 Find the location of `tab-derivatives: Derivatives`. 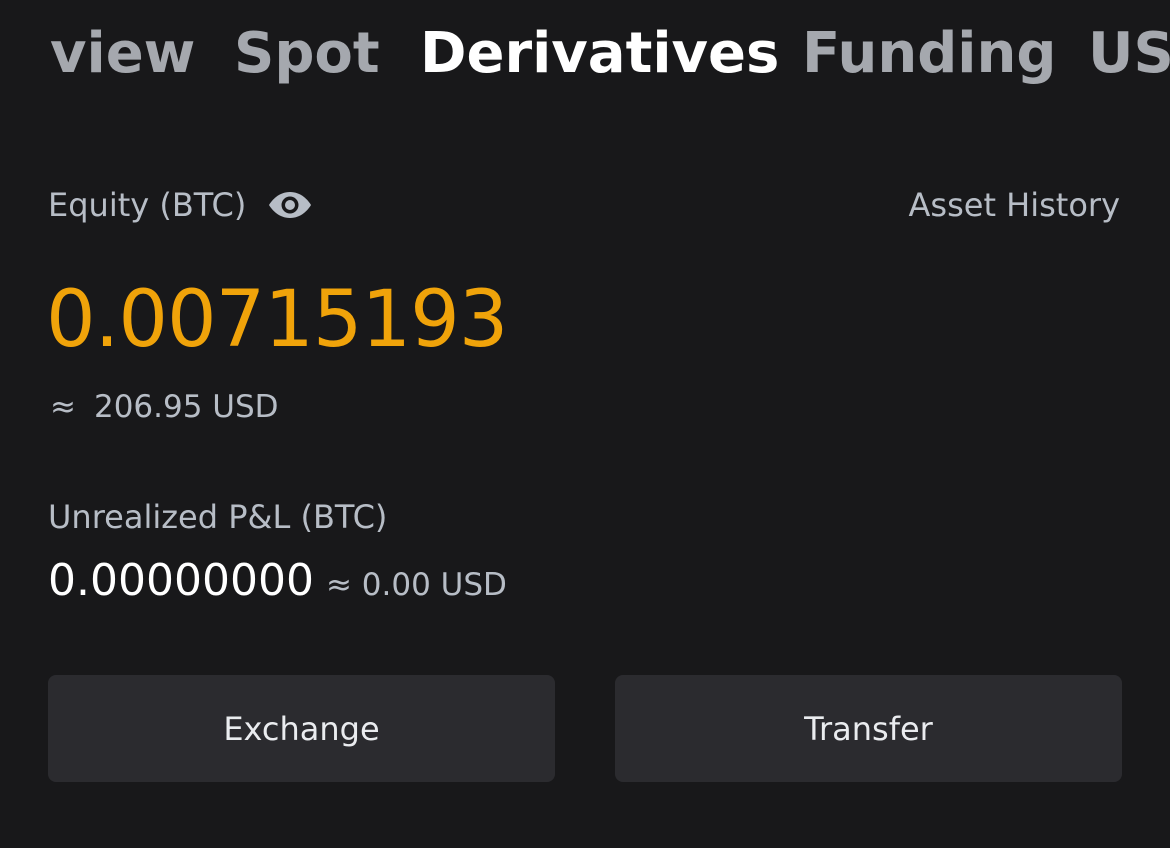

tab-derivatives: Derivatives is located at coordinates (600, 53).